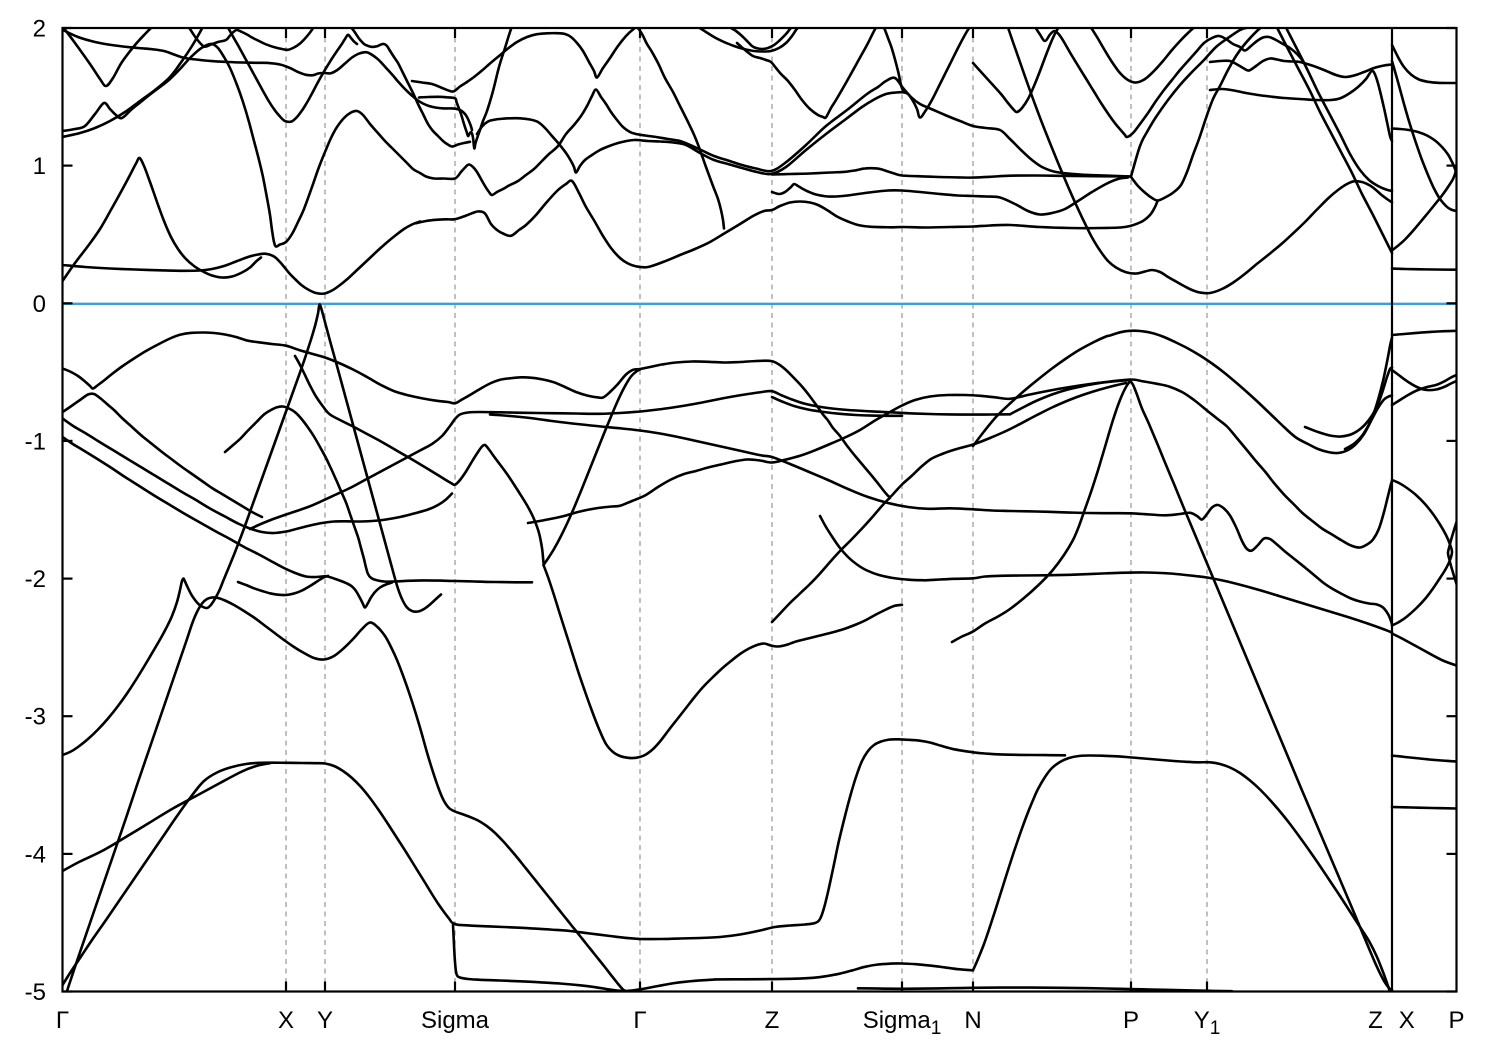 The width and height of the screenshot is (1500, 1050). What do you see at coordinates (39, 29) in the screenshot?
I see `svg-text: 2` at bounding box center [39, 29].